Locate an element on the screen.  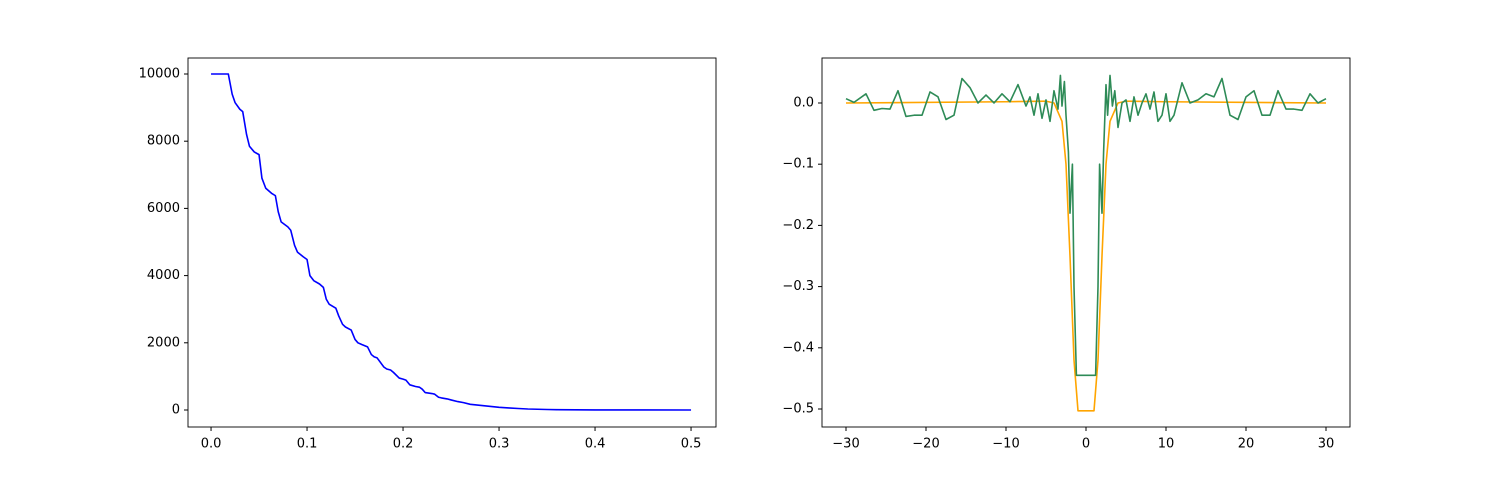
y-tick-label: 10000 is located at coordinates (159, 73).